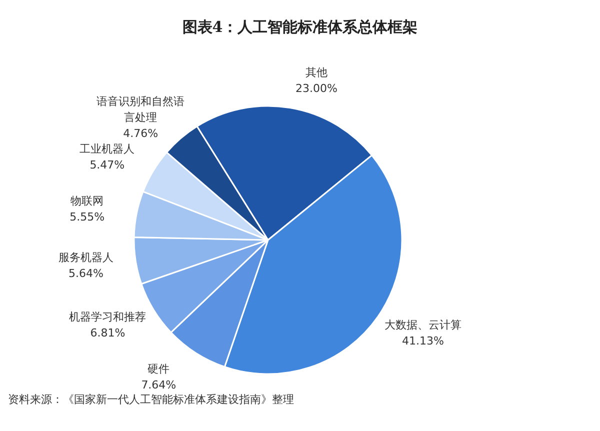 The image size is (600, 431). I want to click on data-label: 7.64%, so click(158, 385).